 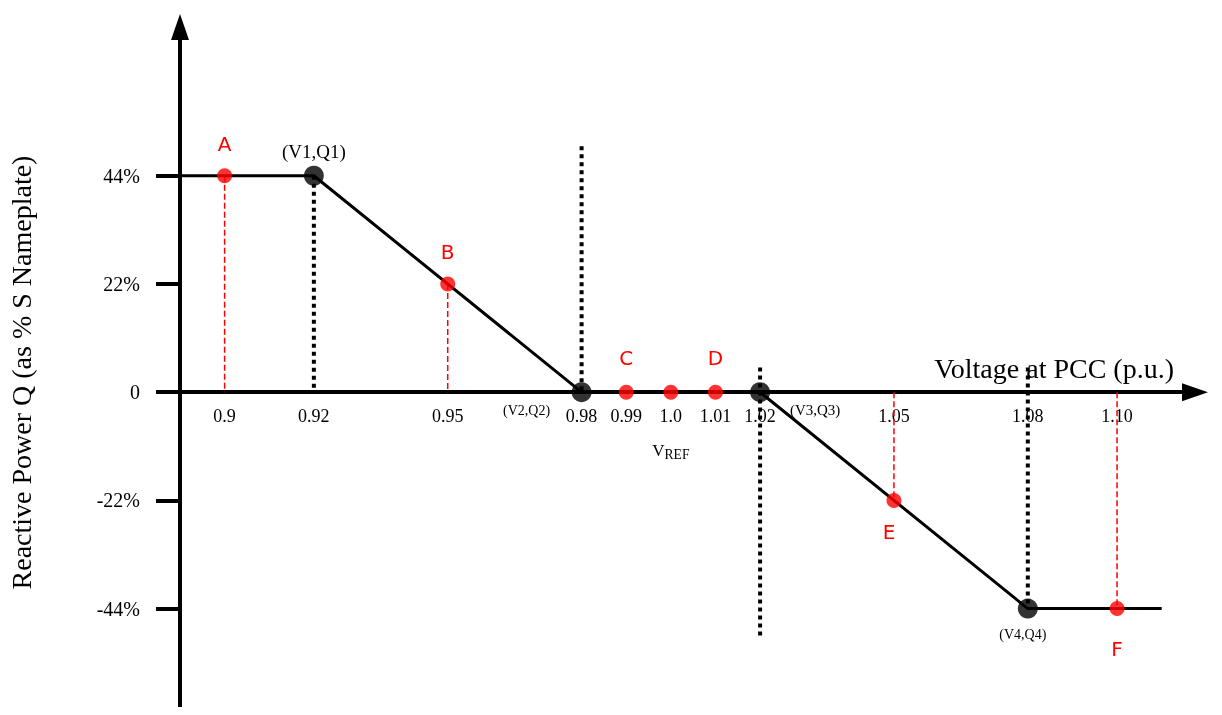 What do you see at coordinates (1117, 416) in the screenshot?
I see `x-tick-label: 1.10` at bounding box center [1117, 416].